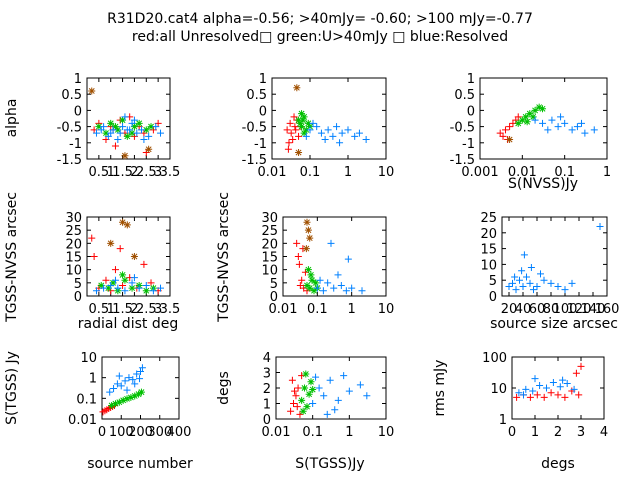 Image resolution: width=640 pixels, height=480 pixels. I want to click on x-tick-label: 200, so click(140, 432).